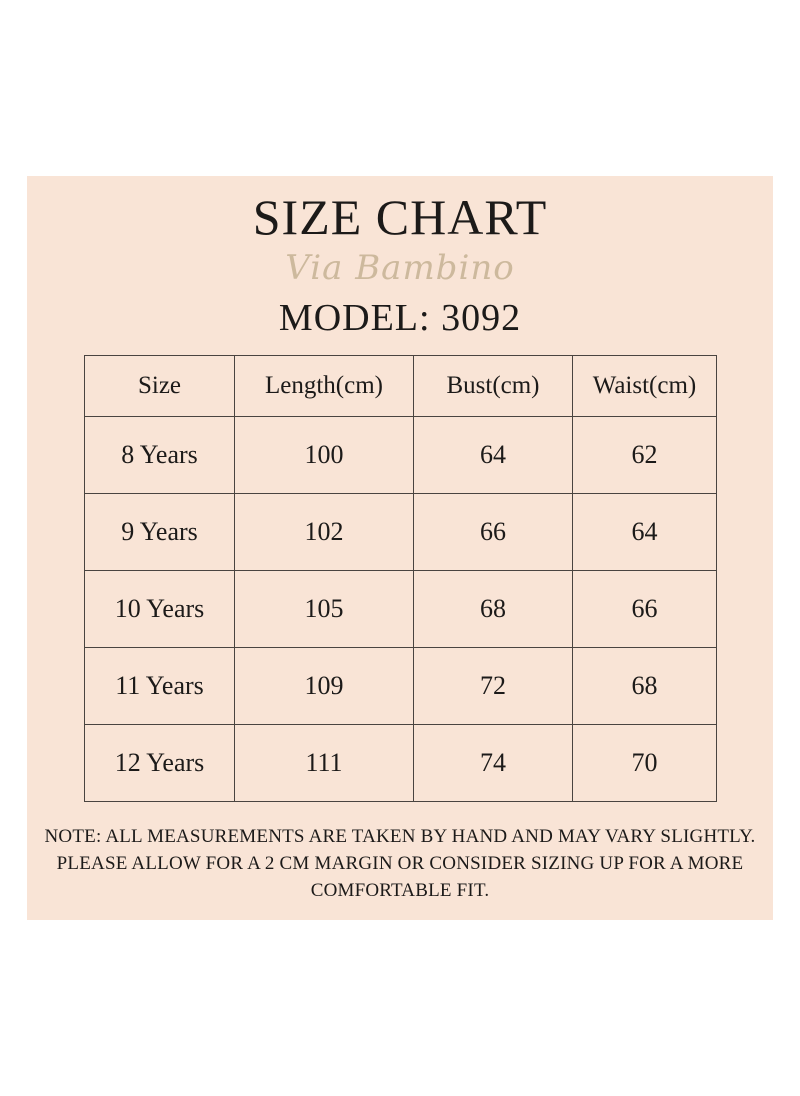 Image resolution: width=800 pixels, height=1096 pixels. What do you see at coordinates (493, 532) in the screenshot?
I see `bust-cell: 66` at bounding box center [493, 532].